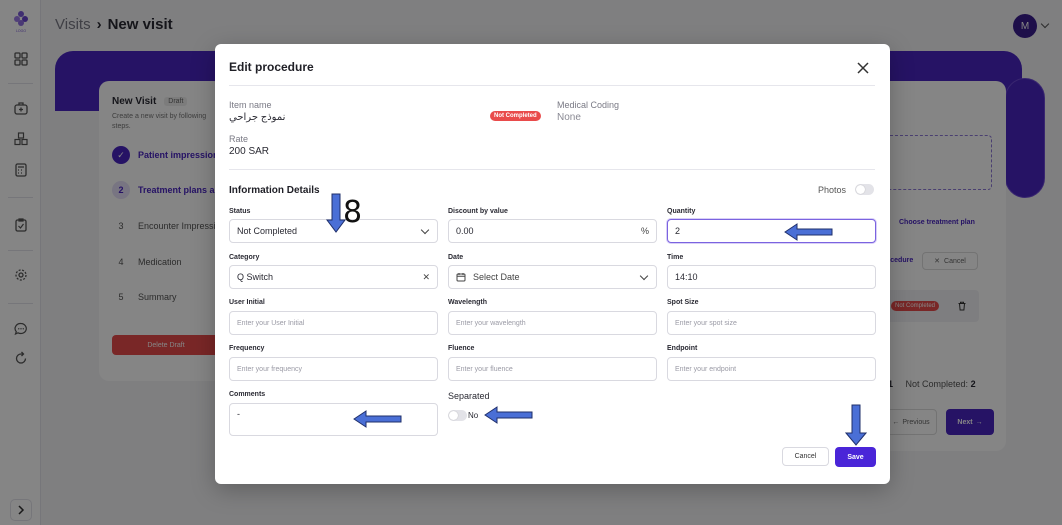 This screenshot has height=525, width=1062. What do you see at coordinates (21, 139) in the screenshot?
I see `boxes-icon` at bounding box center [21, 139].